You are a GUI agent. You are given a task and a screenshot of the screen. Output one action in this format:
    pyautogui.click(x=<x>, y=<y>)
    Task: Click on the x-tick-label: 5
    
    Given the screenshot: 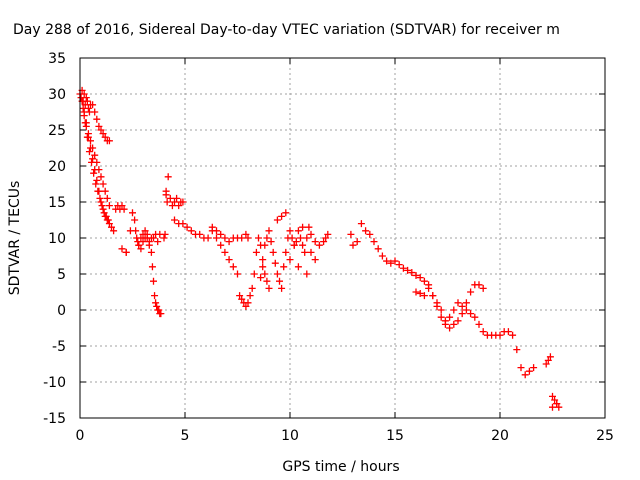 What is the action you would take?
    pyautogui.click(x=185, y=436)
    